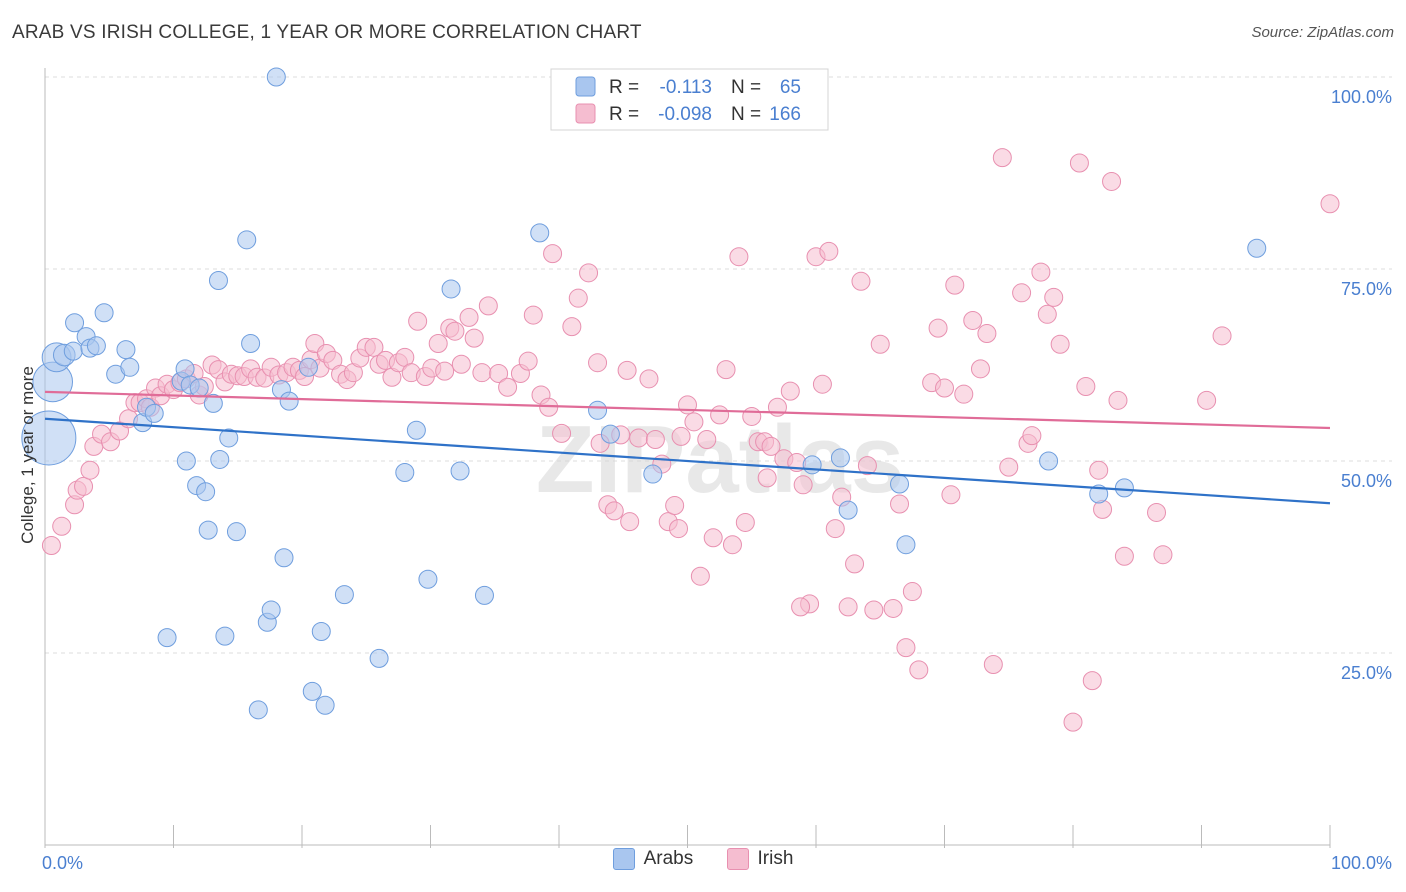 The width and height of the screenshot is (1406, 892). I want to click on legend-item-arabs: Arabs, so click(653, 859).